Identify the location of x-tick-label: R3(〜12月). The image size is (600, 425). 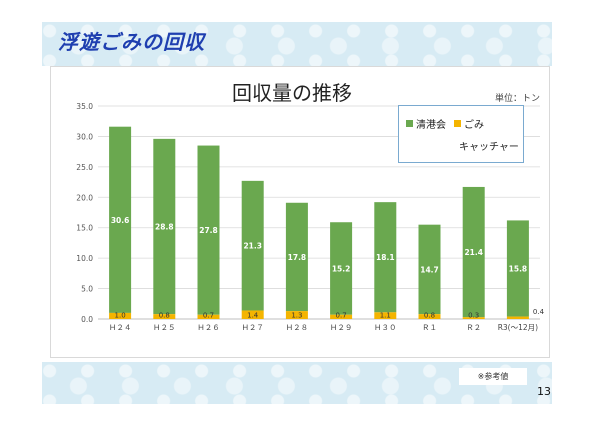
(518, 327).